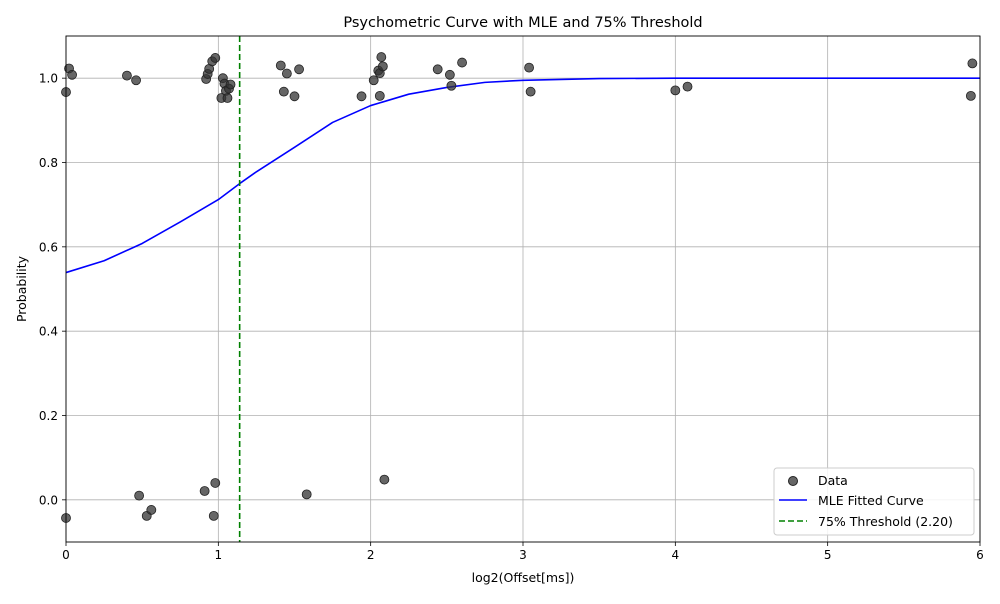 The height and width of the screenshot is (604, 1000). Describe the element at coordinates (676, 555) in the screenshot. I see `x-tick-label: 4` at that location.